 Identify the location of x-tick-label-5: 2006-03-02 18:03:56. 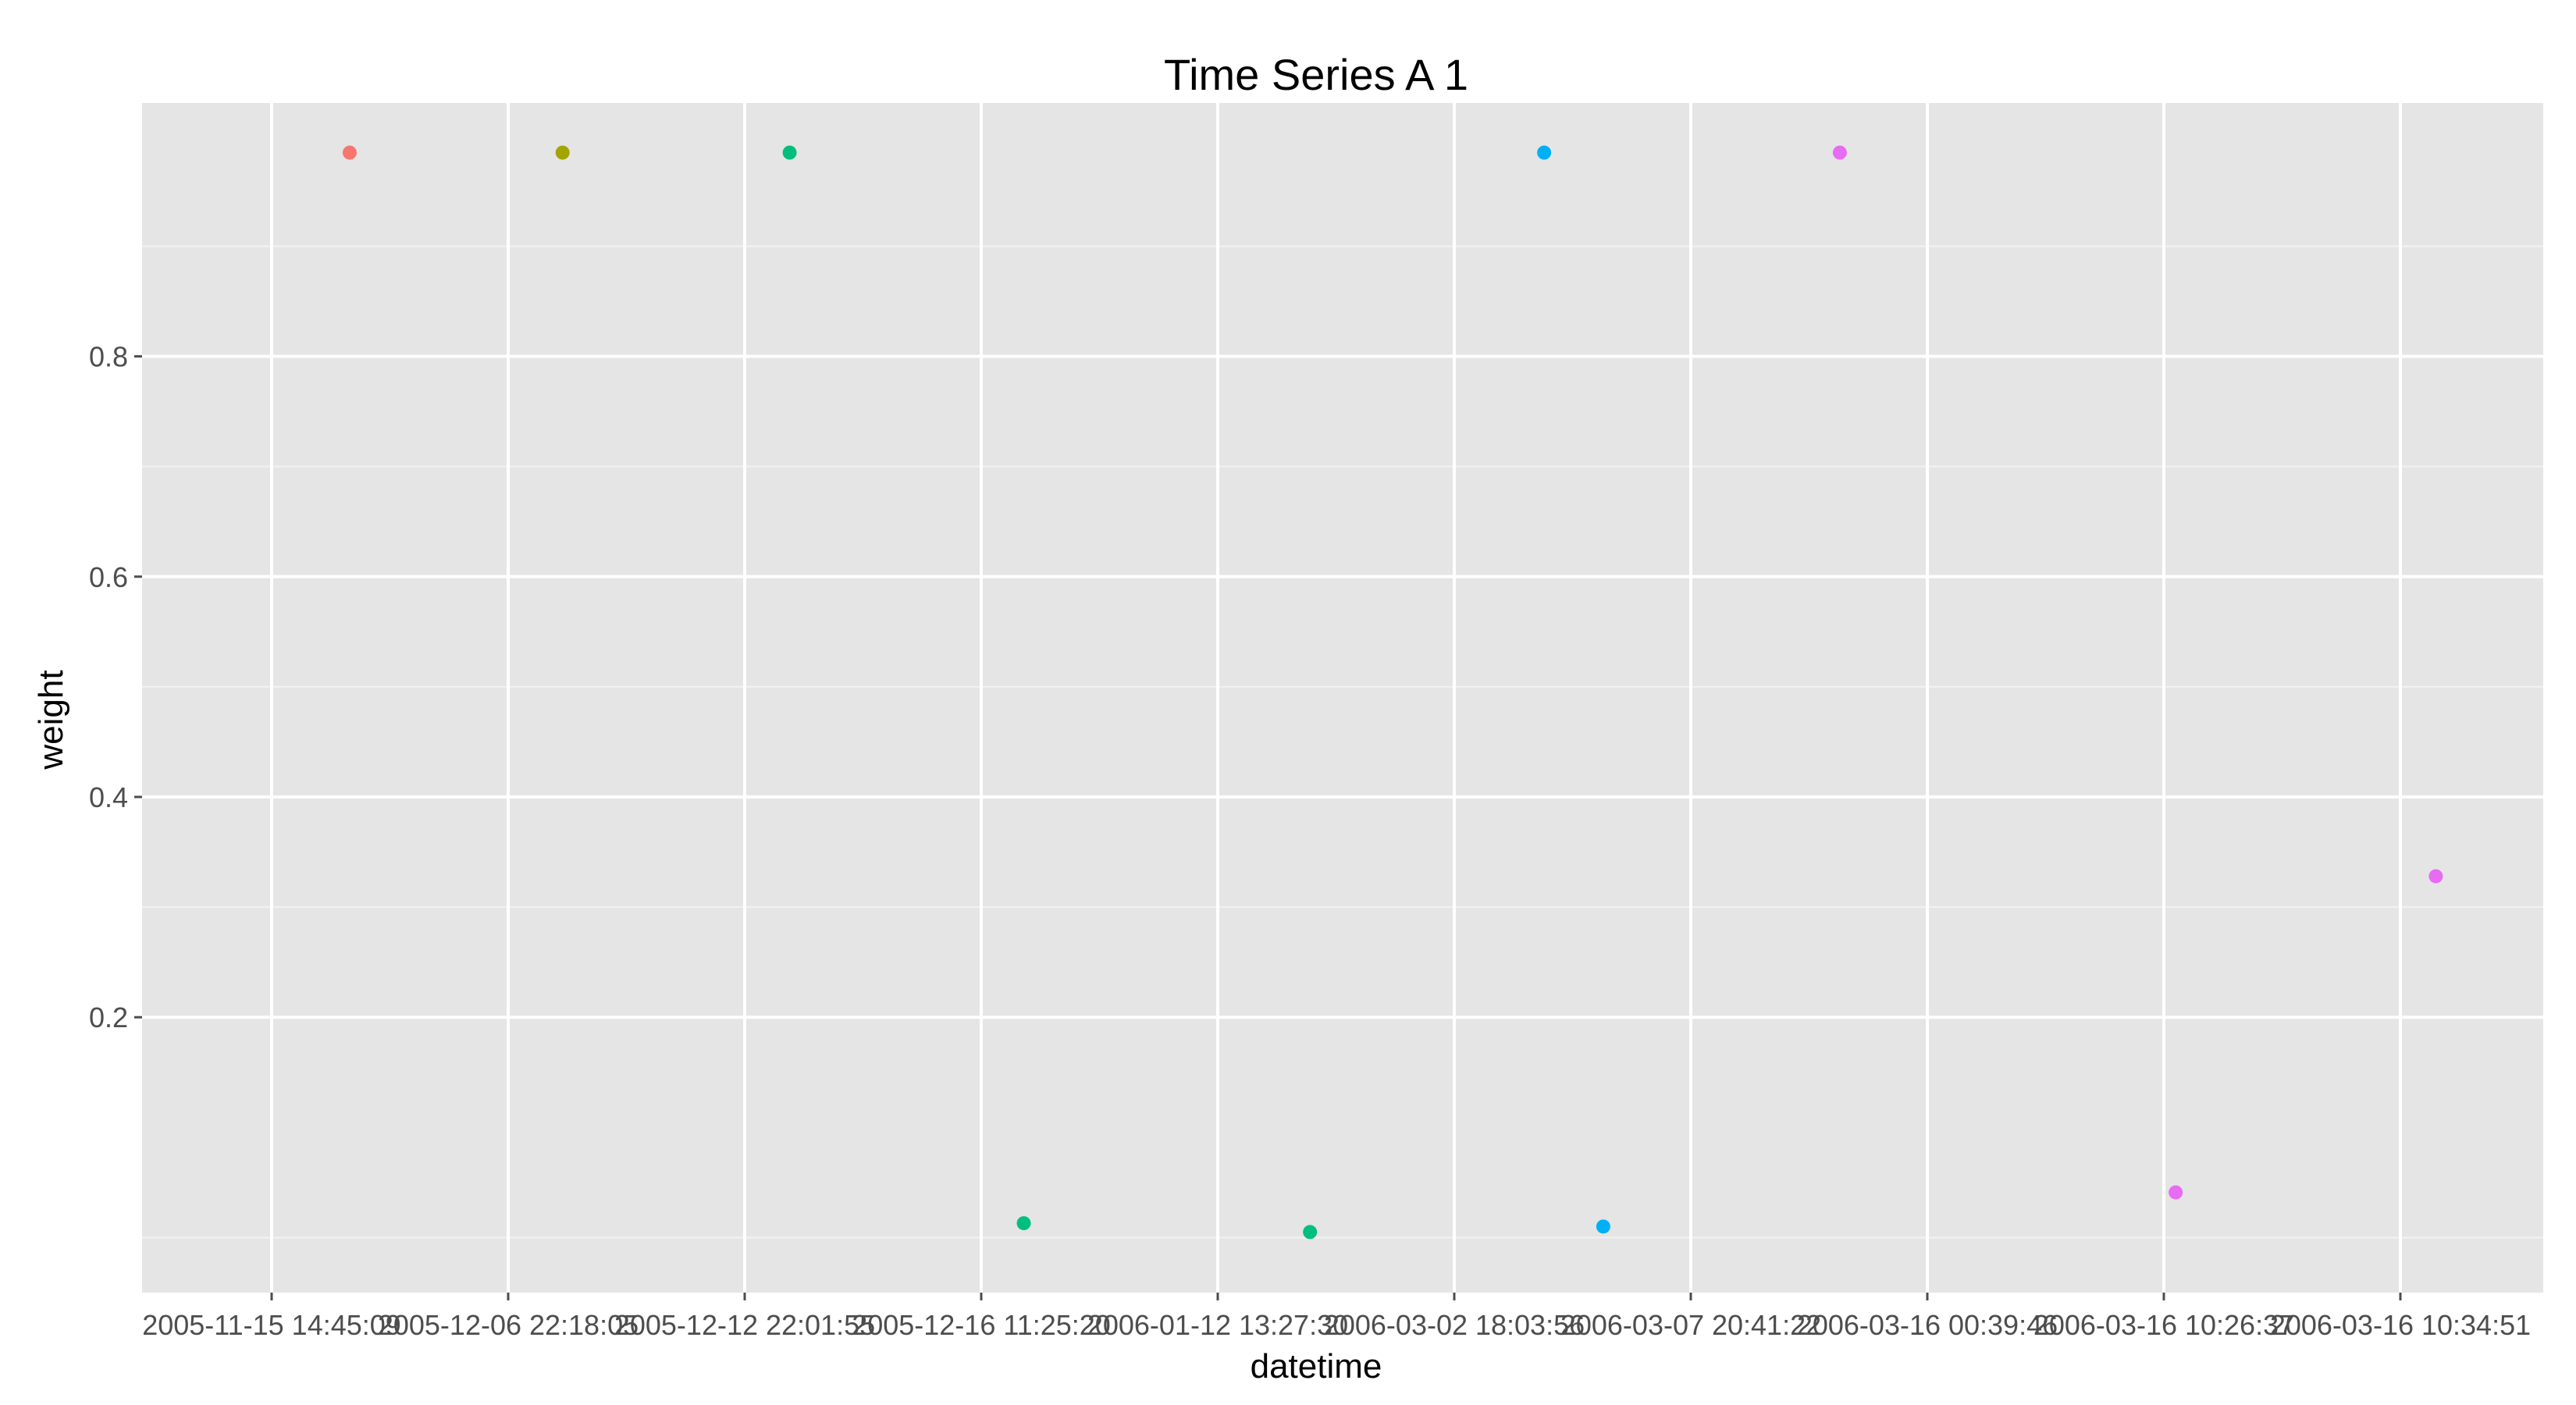
(1454, 1325).